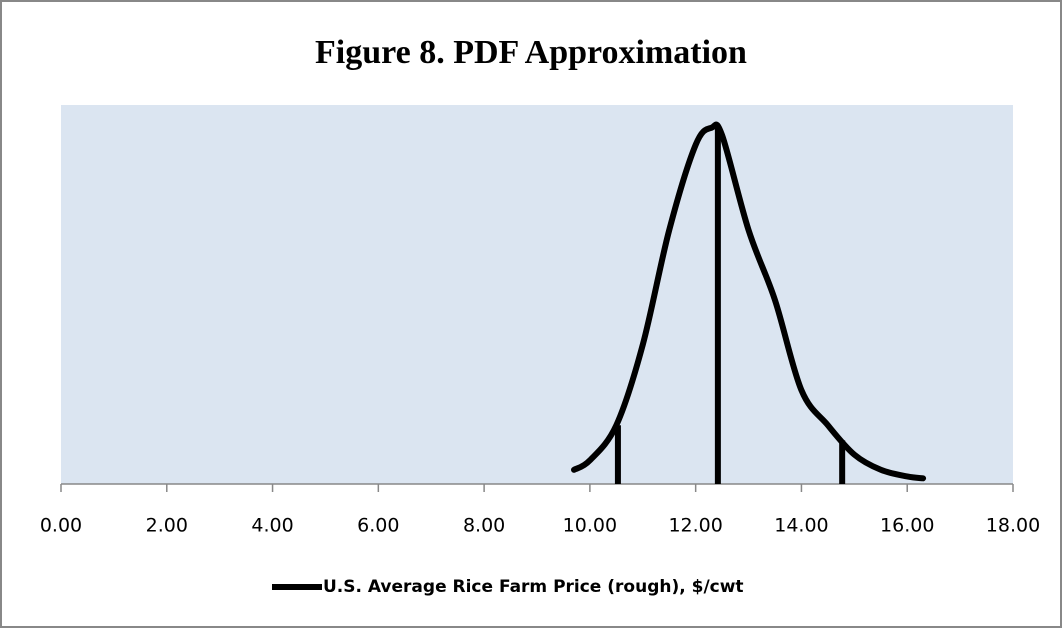 This screenshot has width=1062, height=628. Describe the element at coordinates (484, 526) in the screenshot. I see `x-tick-label: 8.00` at that location.